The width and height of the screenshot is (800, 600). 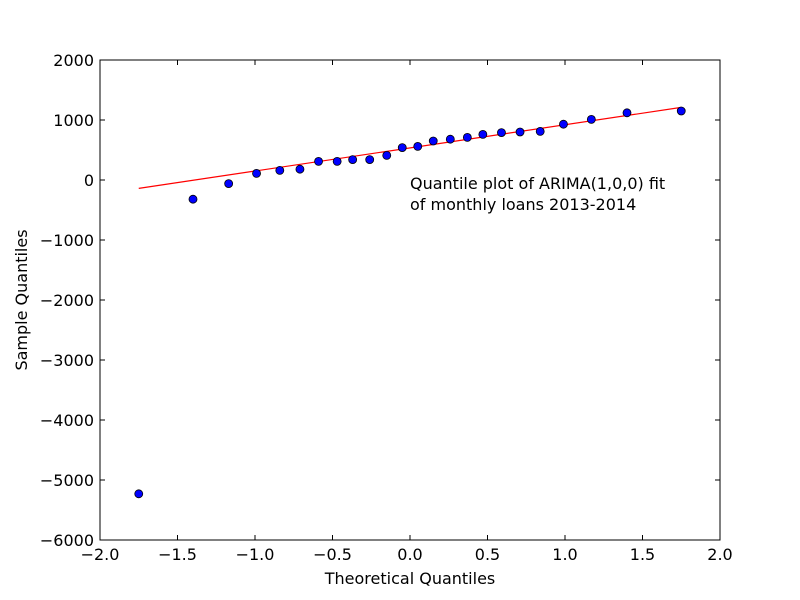 I want to click on y-tick-label: −1000, so click(x=67, y=240).